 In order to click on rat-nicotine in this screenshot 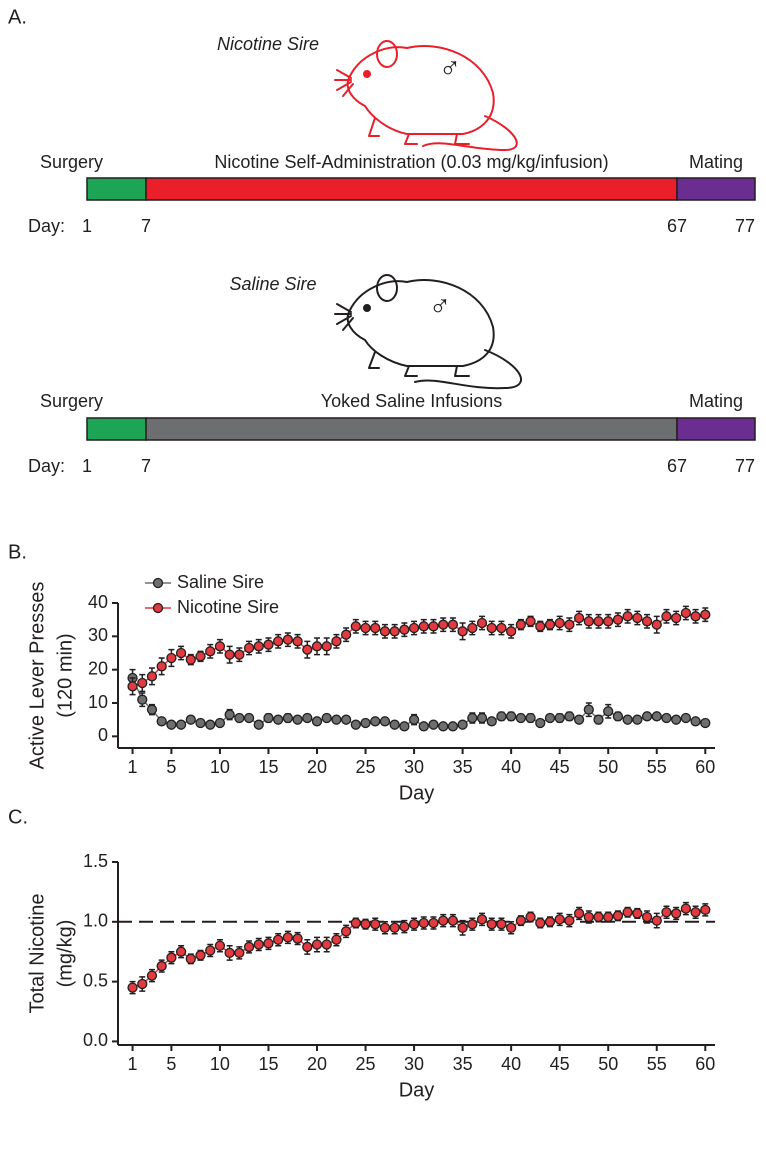, I will do `click(426, 95)`.